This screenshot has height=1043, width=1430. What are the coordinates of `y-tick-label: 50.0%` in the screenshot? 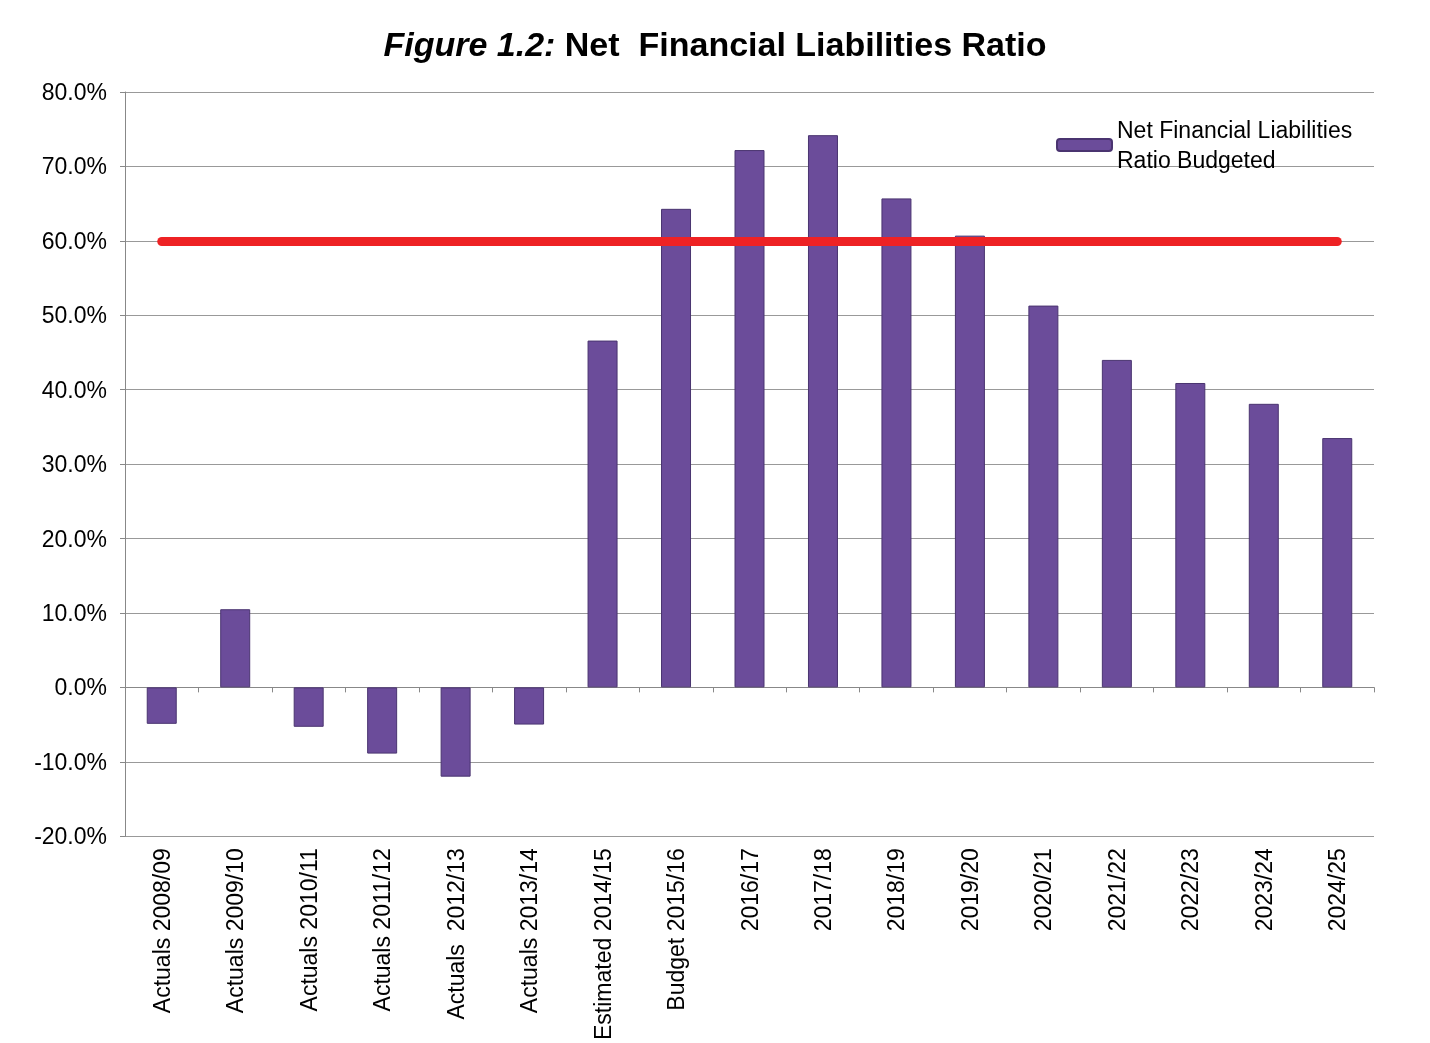 It's located at (74, 315).